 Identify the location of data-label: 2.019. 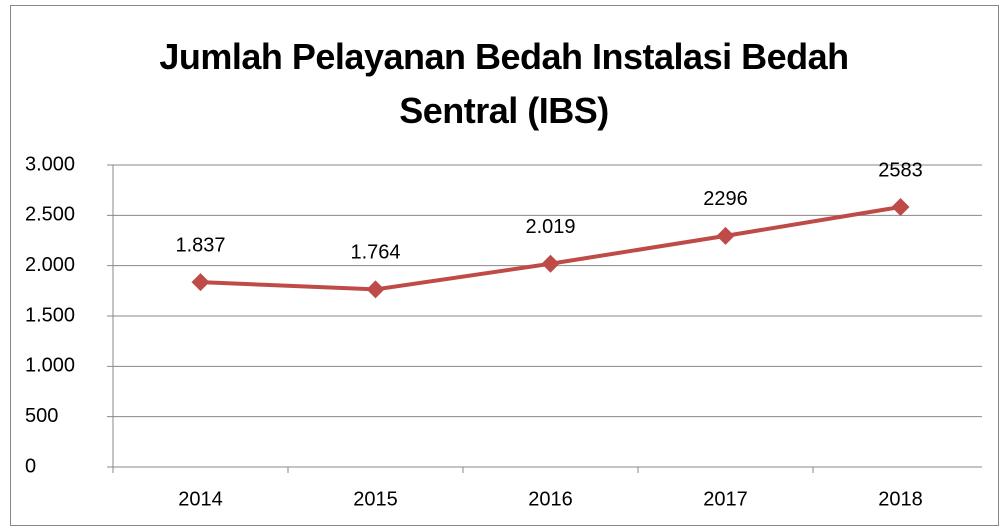
(550, 227).